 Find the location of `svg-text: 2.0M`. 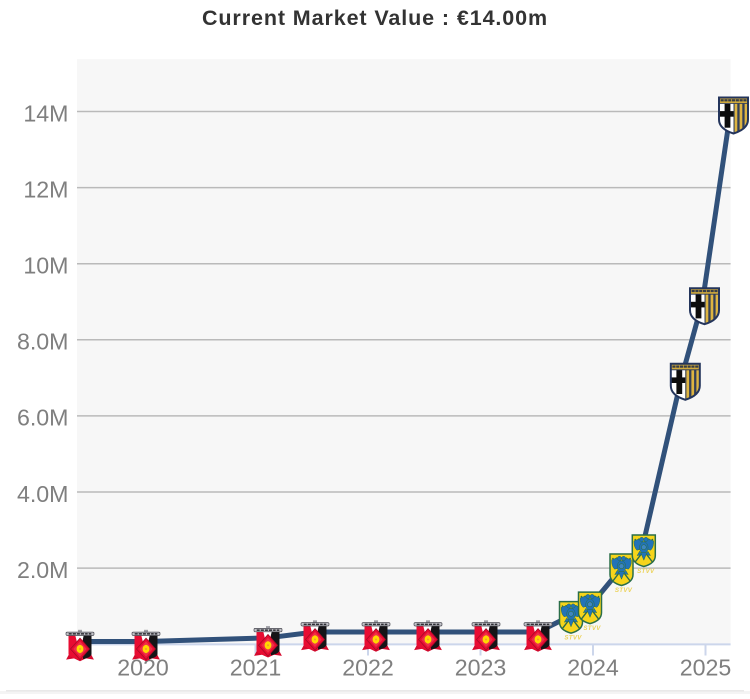

svg-text: 2.0M is located at coordinates (43, 570).